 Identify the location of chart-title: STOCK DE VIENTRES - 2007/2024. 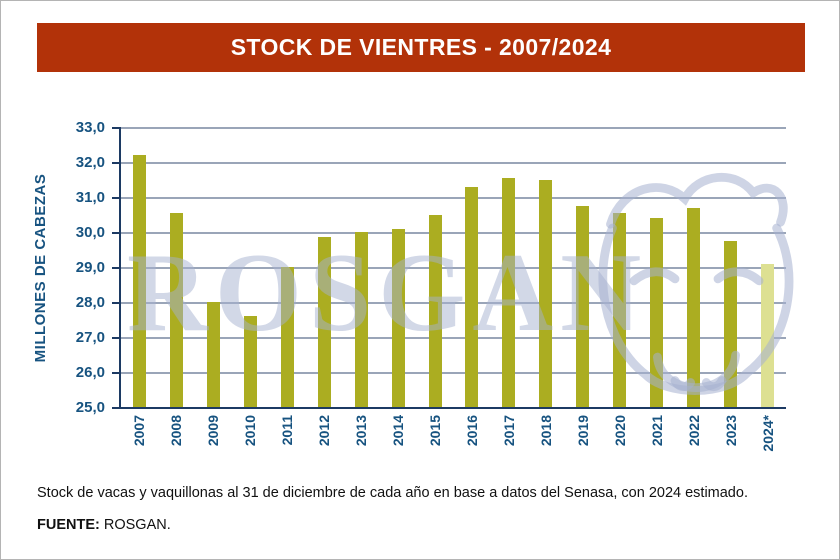
(421, 47).